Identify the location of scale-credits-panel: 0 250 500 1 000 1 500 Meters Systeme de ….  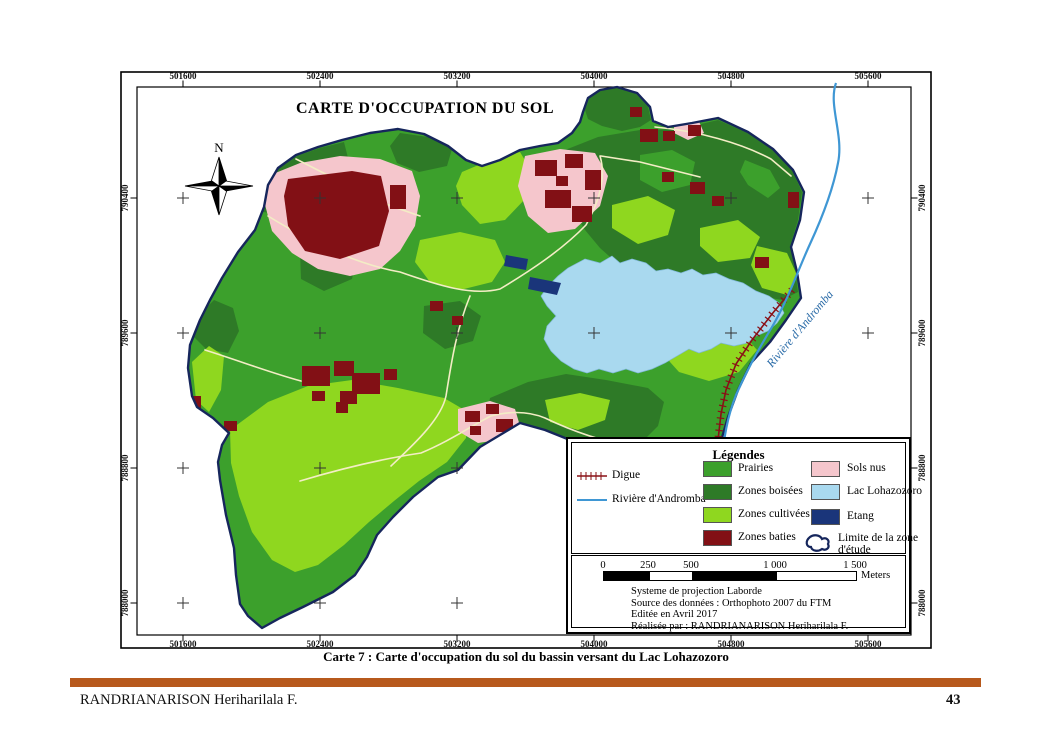
(738, 593).